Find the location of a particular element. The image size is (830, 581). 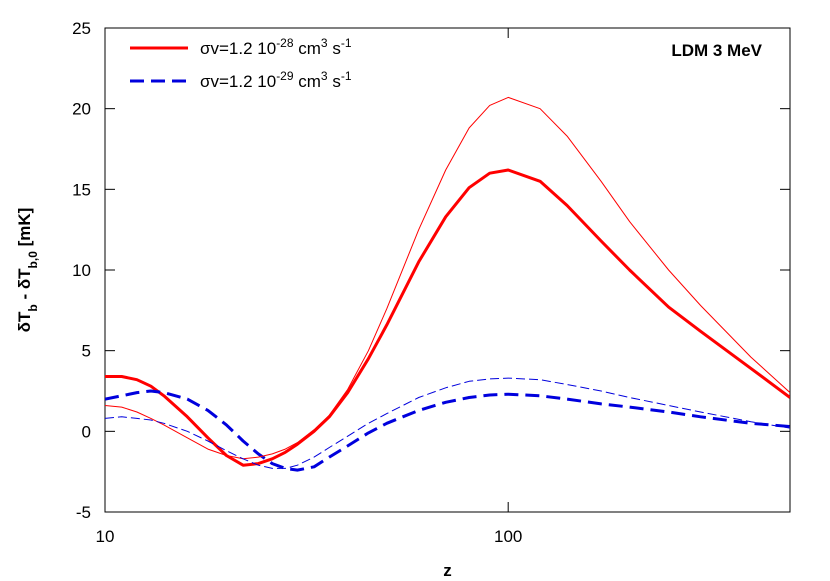

y-axis-label: δTb - δTb,0 [mK] is located at coordinates (27, 270).